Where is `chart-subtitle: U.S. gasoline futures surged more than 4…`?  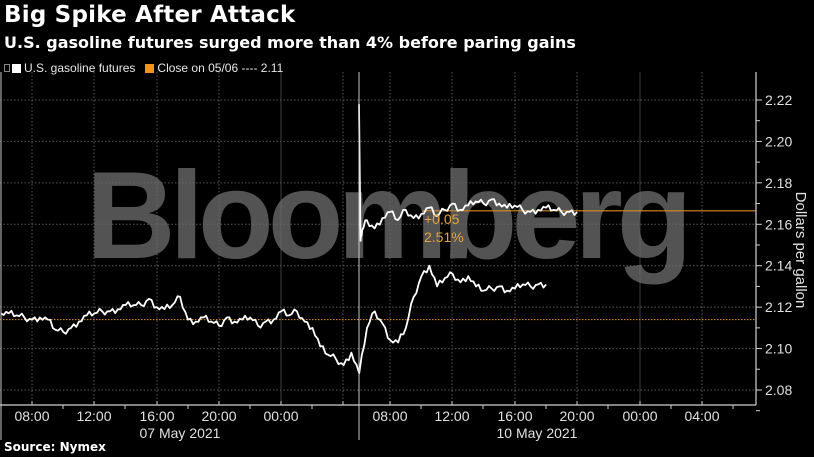 chart-subtitle: U.S. gasoline futures surged more than 4… is located at coordinates (290, 42).